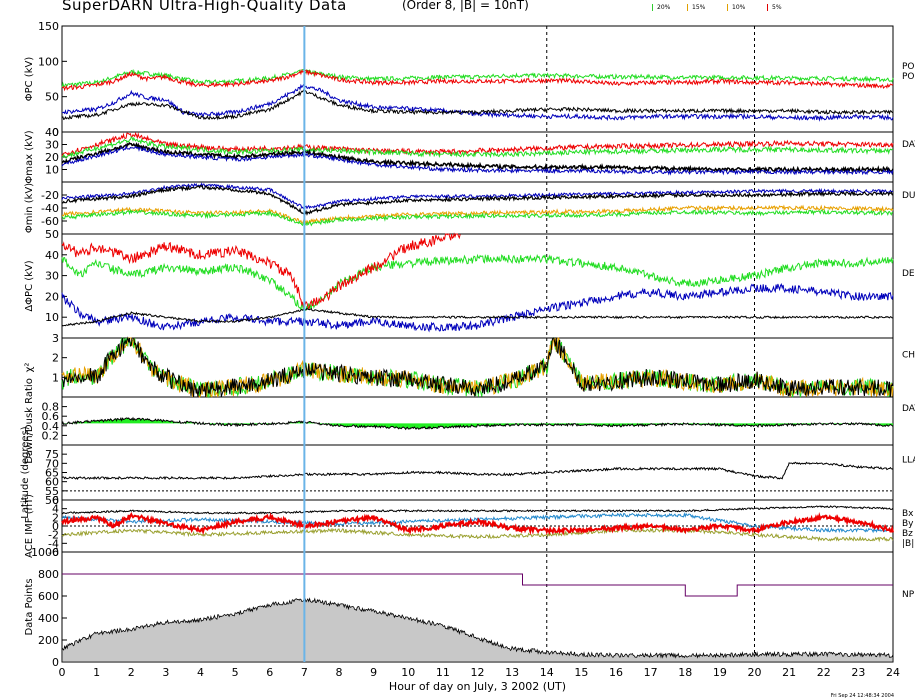 The width and height of the screenshot is (915, 700). Describe the element at coordinates (55, 526) in the screenshot. I see `ytick-label-imf-3: 0` at that location.